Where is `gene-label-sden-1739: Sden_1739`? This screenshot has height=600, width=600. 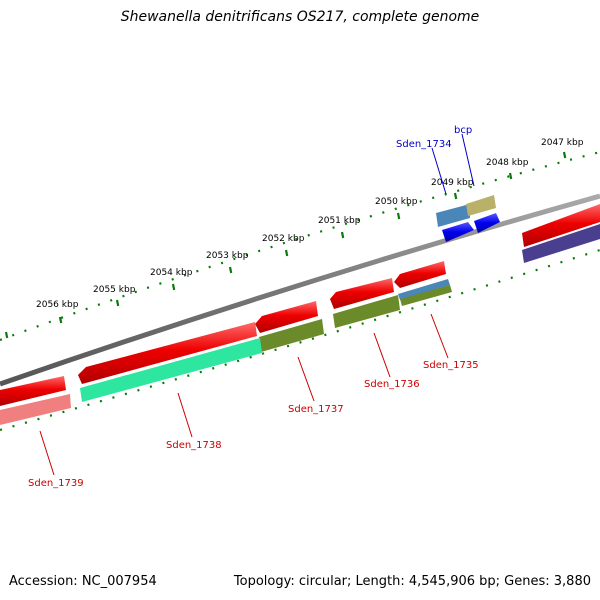
gene-label-sden-1739: Sden_1739 is located at coordinates (56, 483).